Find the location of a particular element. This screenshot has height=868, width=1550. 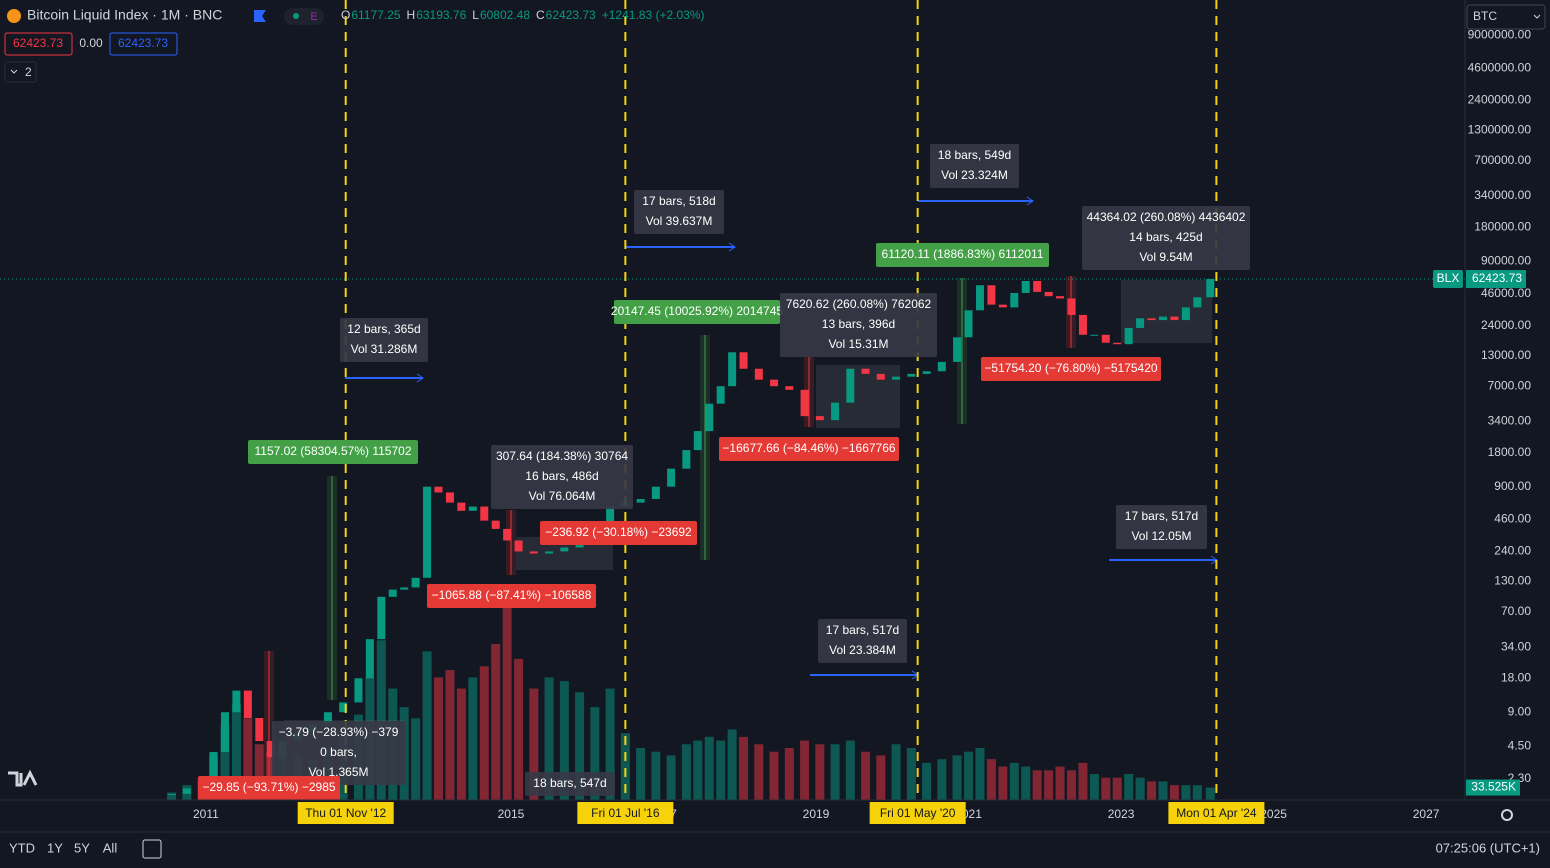

annotation-text: 18 bars, 547d is located at coordinates (569, 783).